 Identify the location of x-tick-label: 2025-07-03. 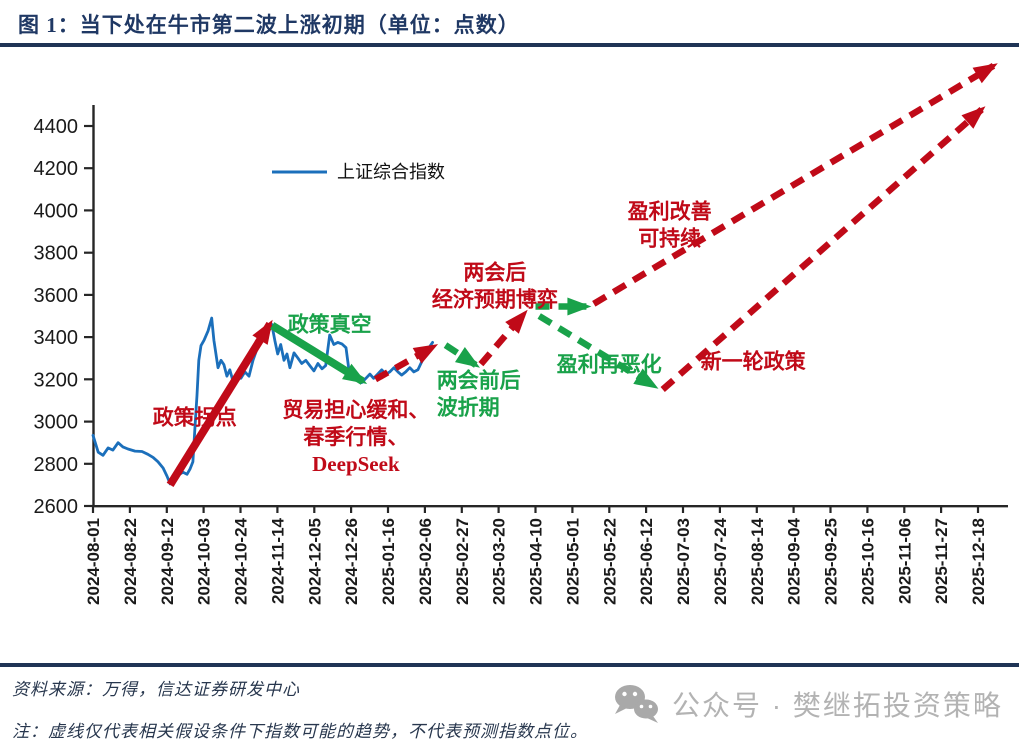
(683, 561).